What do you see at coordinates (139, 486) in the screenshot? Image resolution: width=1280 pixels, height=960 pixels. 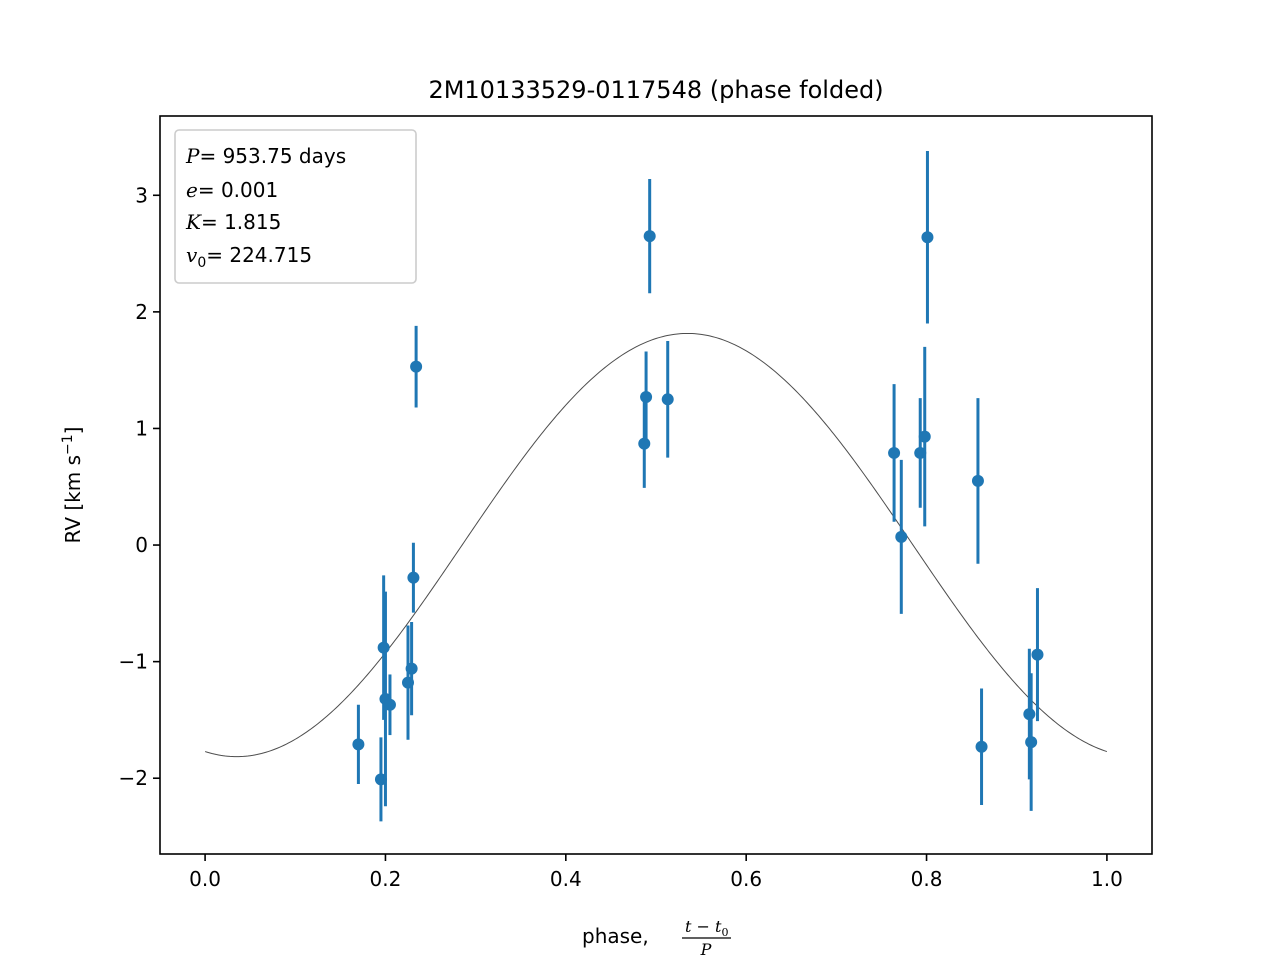 I see `y-axis-ticks: −2 −1 0 1 2 3` at bounding box center [139, 486].